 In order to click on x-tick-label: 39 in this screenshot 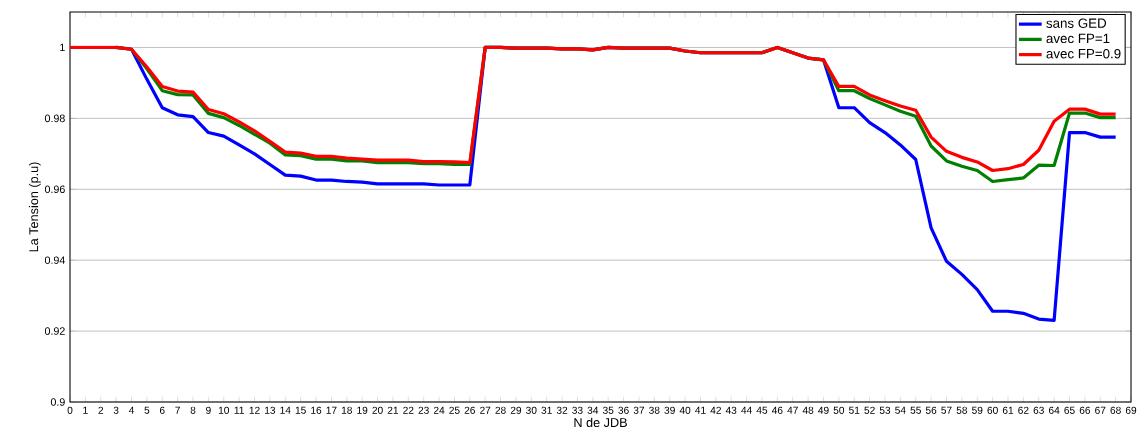, I will do `click(669, 410)`.